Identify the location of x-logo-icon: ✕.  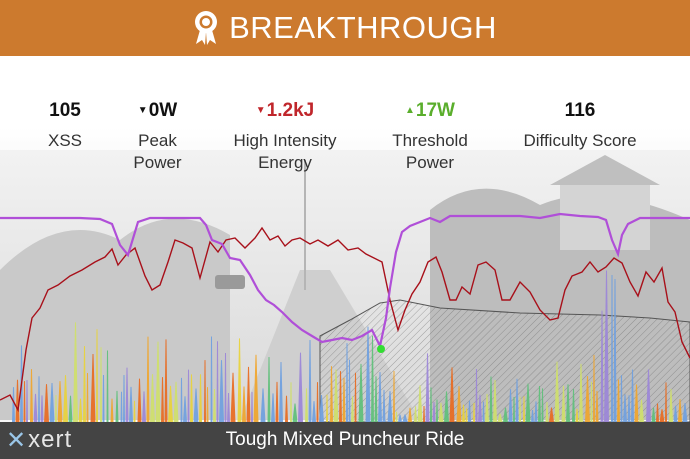
(17, 440).